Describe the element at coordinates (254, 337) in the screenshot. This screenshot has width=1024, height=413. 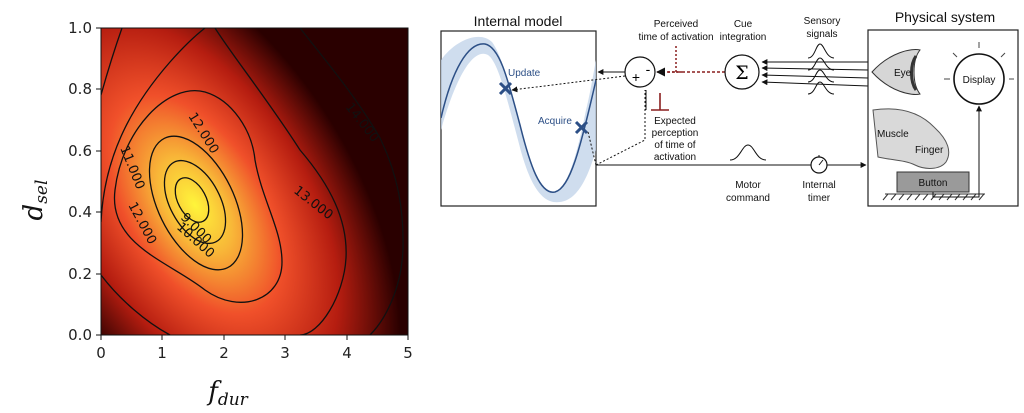
I see `x-axis` at that location.